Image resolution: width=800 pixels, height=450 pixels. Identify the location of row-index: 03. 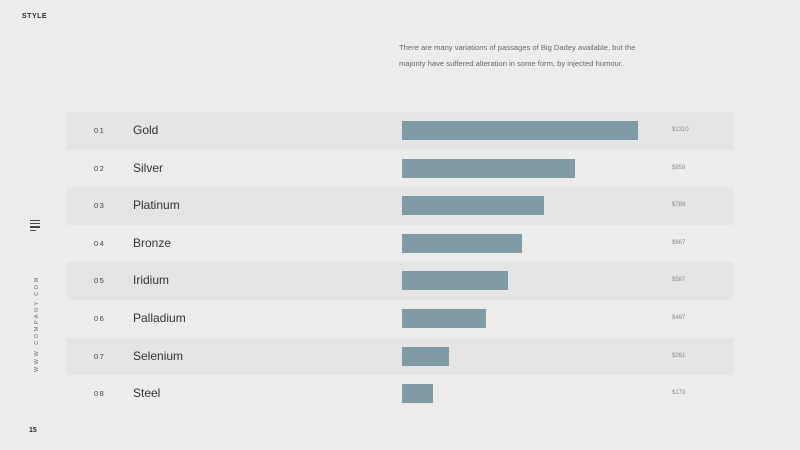
(100, 206).